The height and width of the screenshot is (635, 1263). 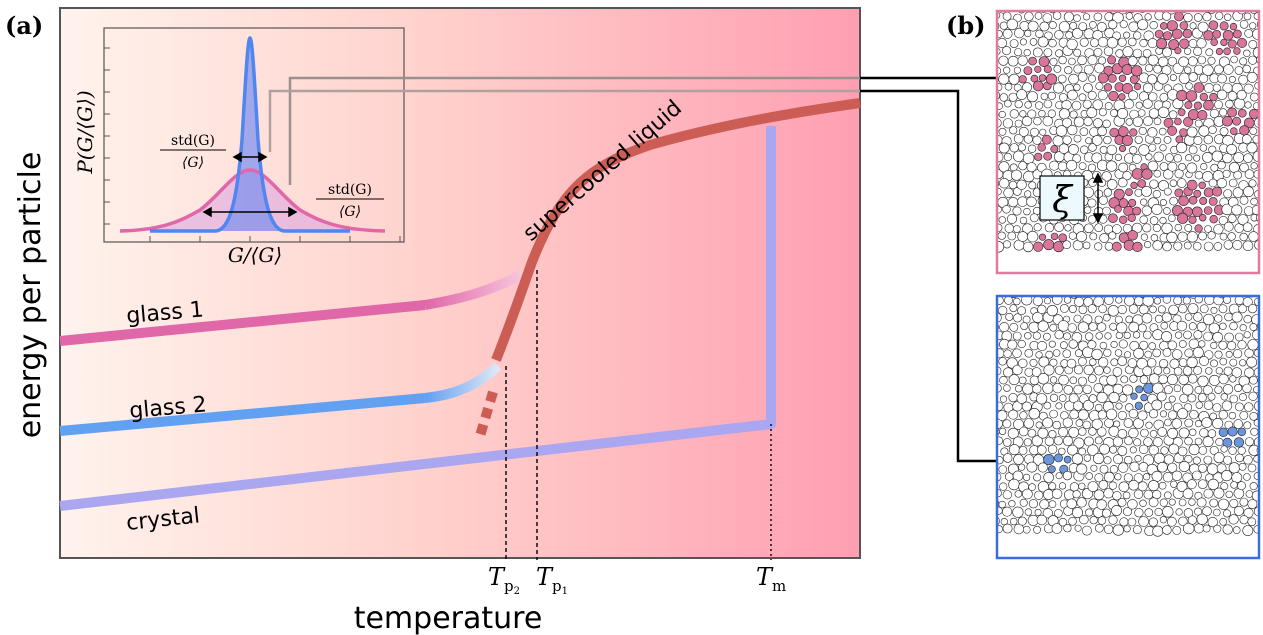 What do you see at coordinates (1227, 442) in the screenshot?
I see `bottom-cluster-particle` at bounding box center [1227, 442].